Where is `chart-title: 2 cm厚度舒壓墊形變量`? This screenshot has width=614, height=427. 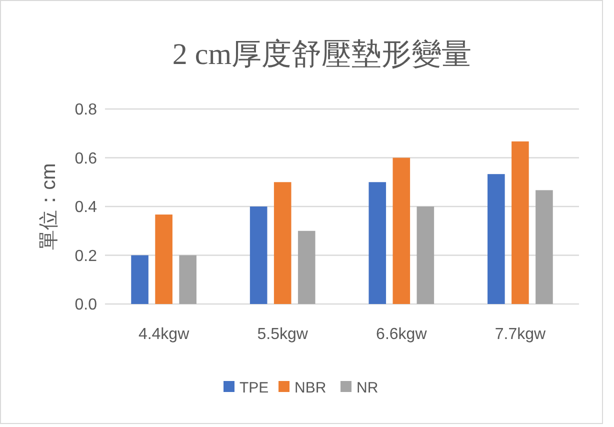
chart-title: 2 cm厚度舒壓墊形變量 is located at coordinates (322, 54).